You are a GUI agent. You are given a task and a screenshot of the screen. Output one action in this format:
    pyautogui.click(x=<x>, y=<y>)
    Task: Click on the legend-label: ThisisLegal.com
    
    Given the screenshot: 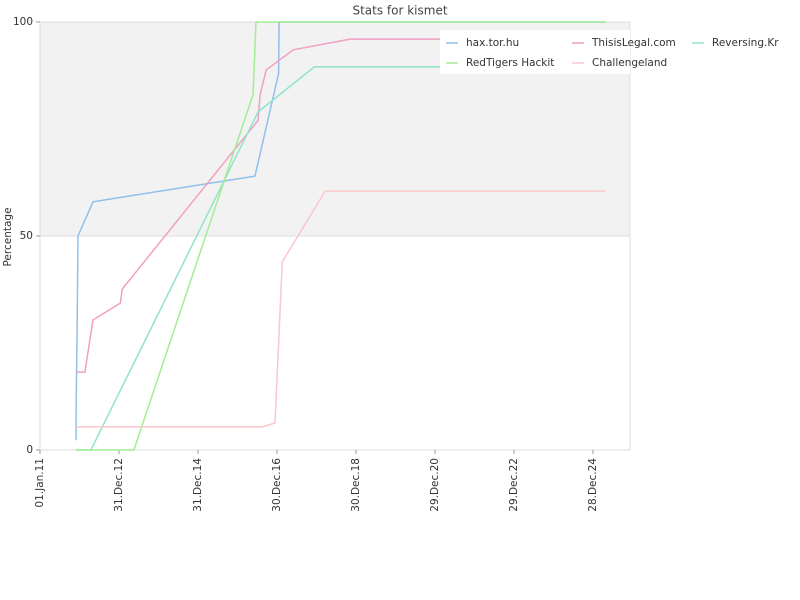 What is the action you would take?
    pyautogui.click(x=633, y=43)
    